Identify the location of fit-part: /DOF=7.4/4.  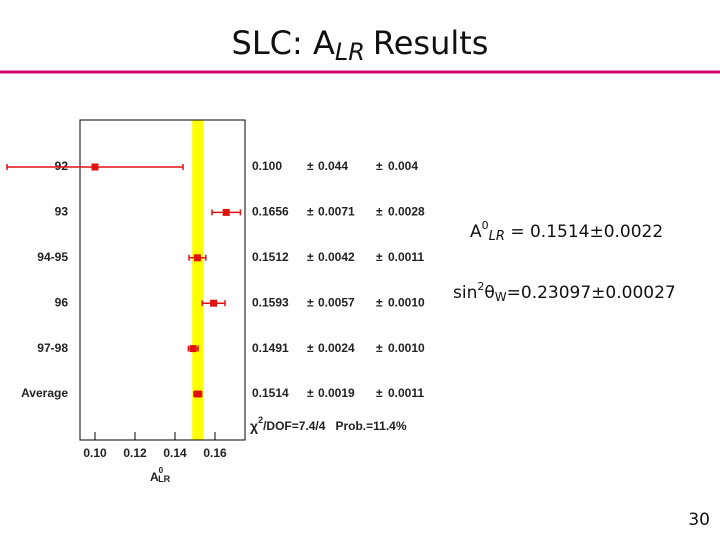
(294, 426).